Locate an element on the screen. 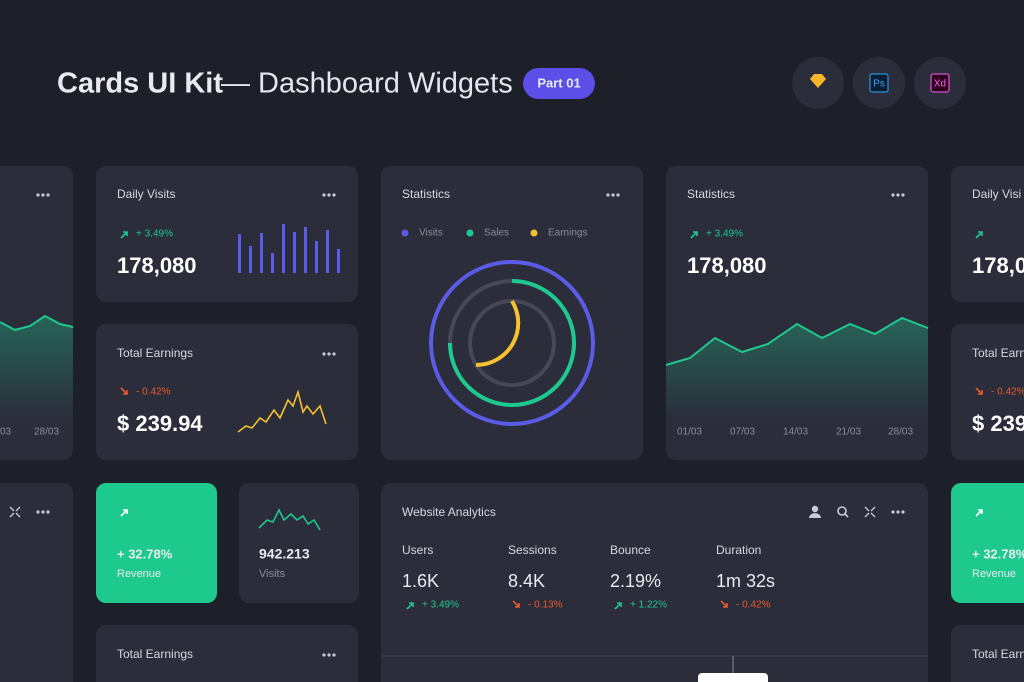  subtitle: — Dashboard Widgets is located at coordinates (367, 84).